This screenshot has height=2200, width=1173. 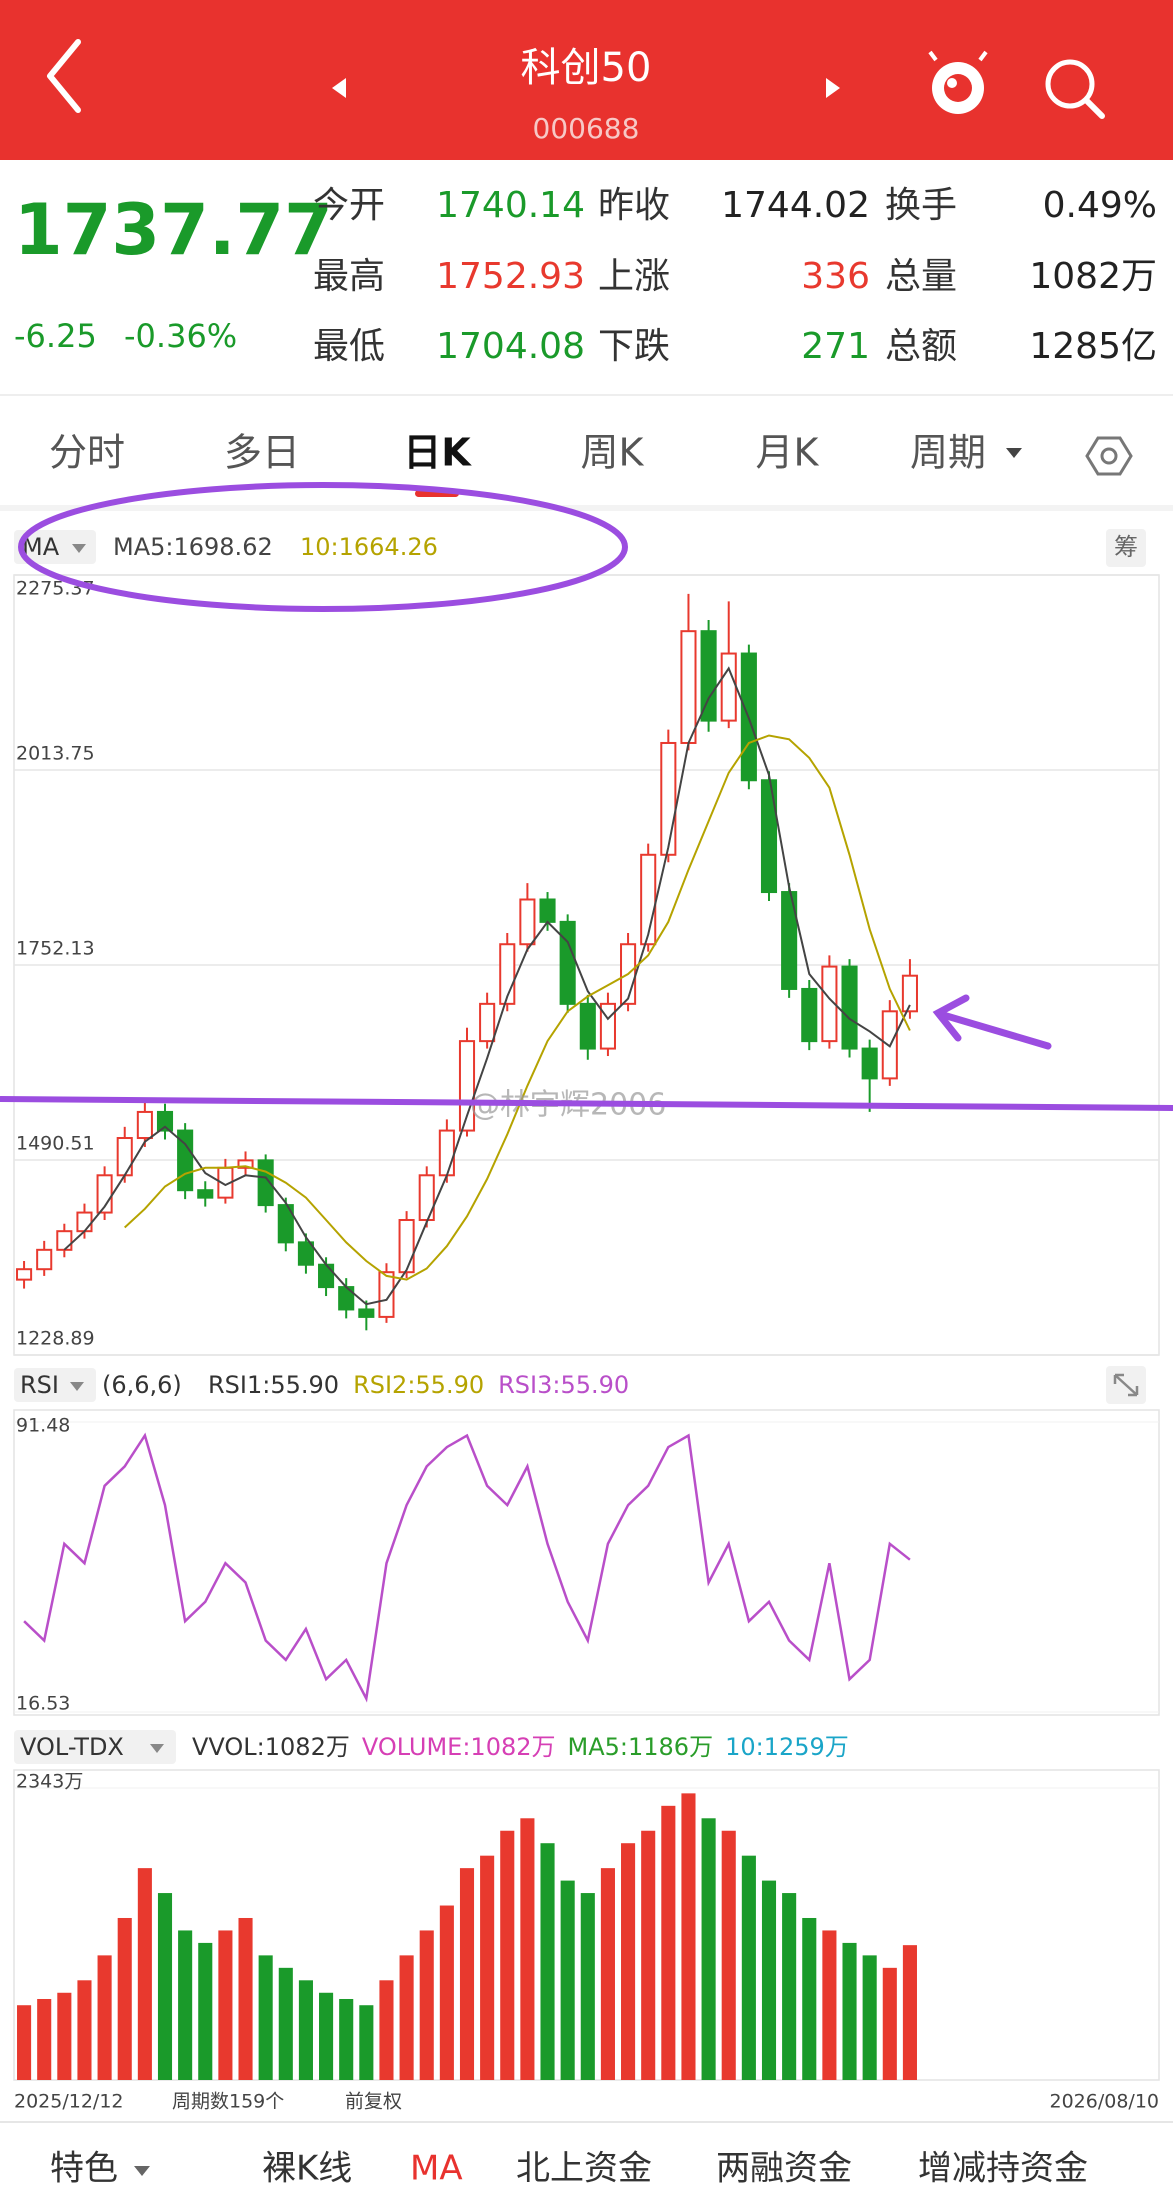 I want to click on field-label: 最高, so click(x=349, y=276).